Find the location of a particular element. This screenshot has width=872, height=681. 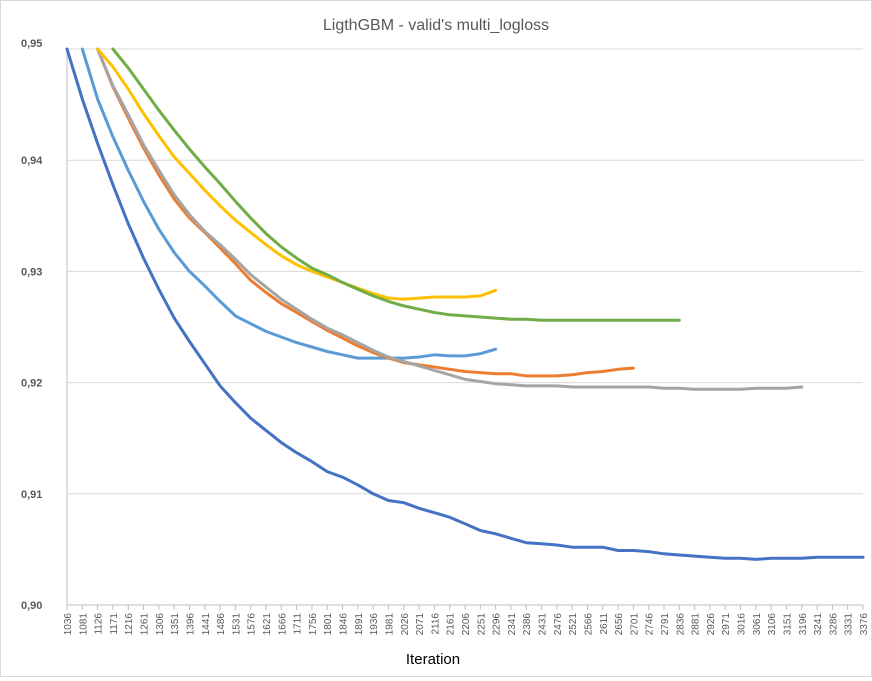

x-tick-label: 1846 is located at coordinates (344, 624).